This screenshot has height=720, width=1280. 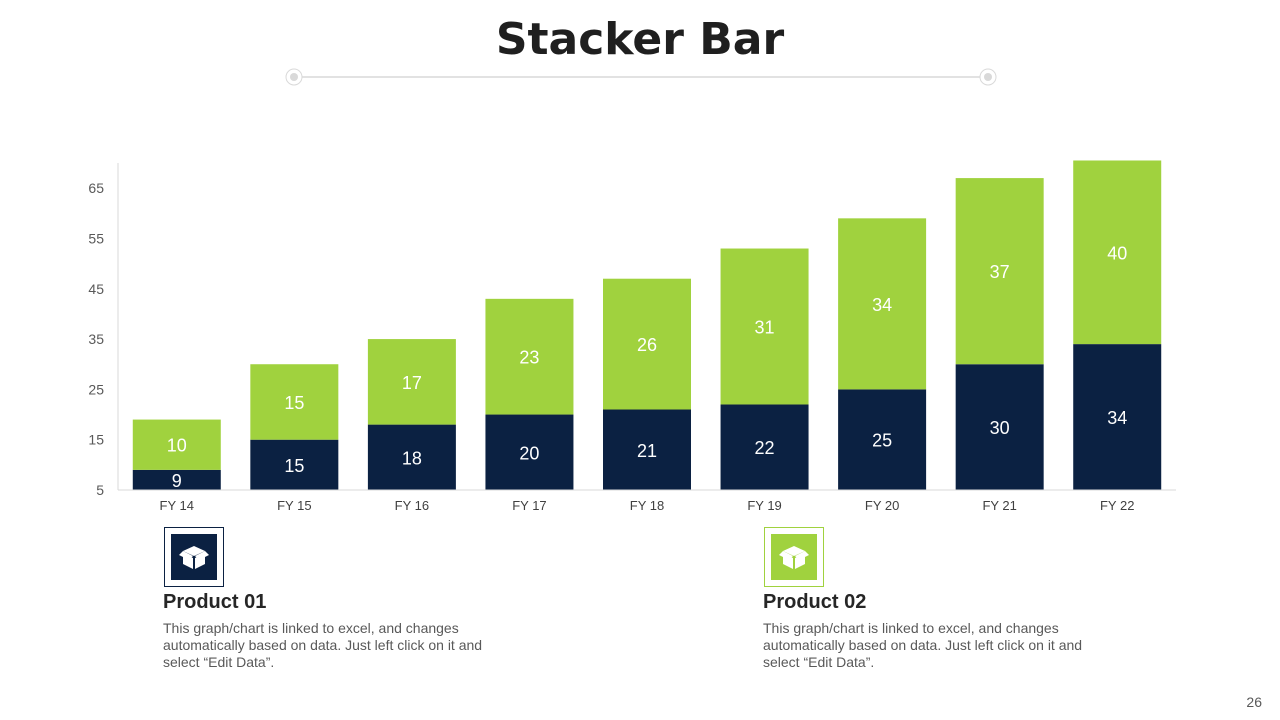 I want to click on data-label: 25, so click(x=882, y=441).